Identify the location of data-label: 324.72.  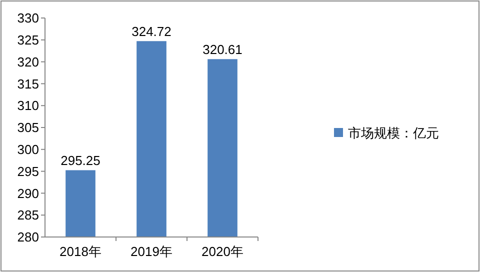
(152, 32).